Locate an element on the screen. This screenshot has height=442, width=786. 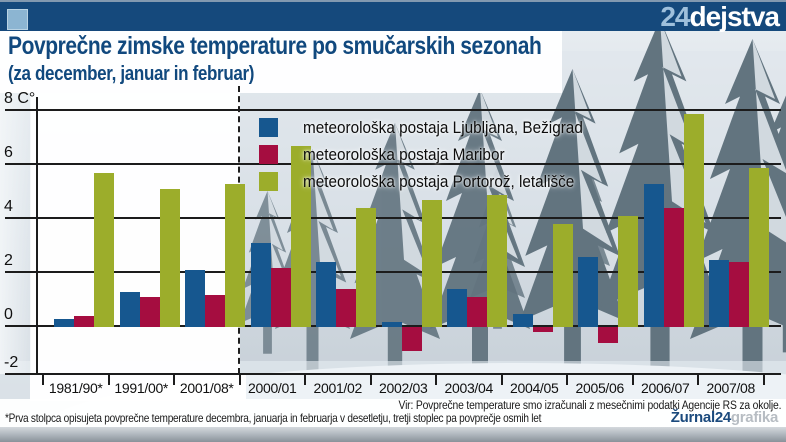
legend-item-maribor: meteorološka postaja Maribor is located at coordinates (436, 154).